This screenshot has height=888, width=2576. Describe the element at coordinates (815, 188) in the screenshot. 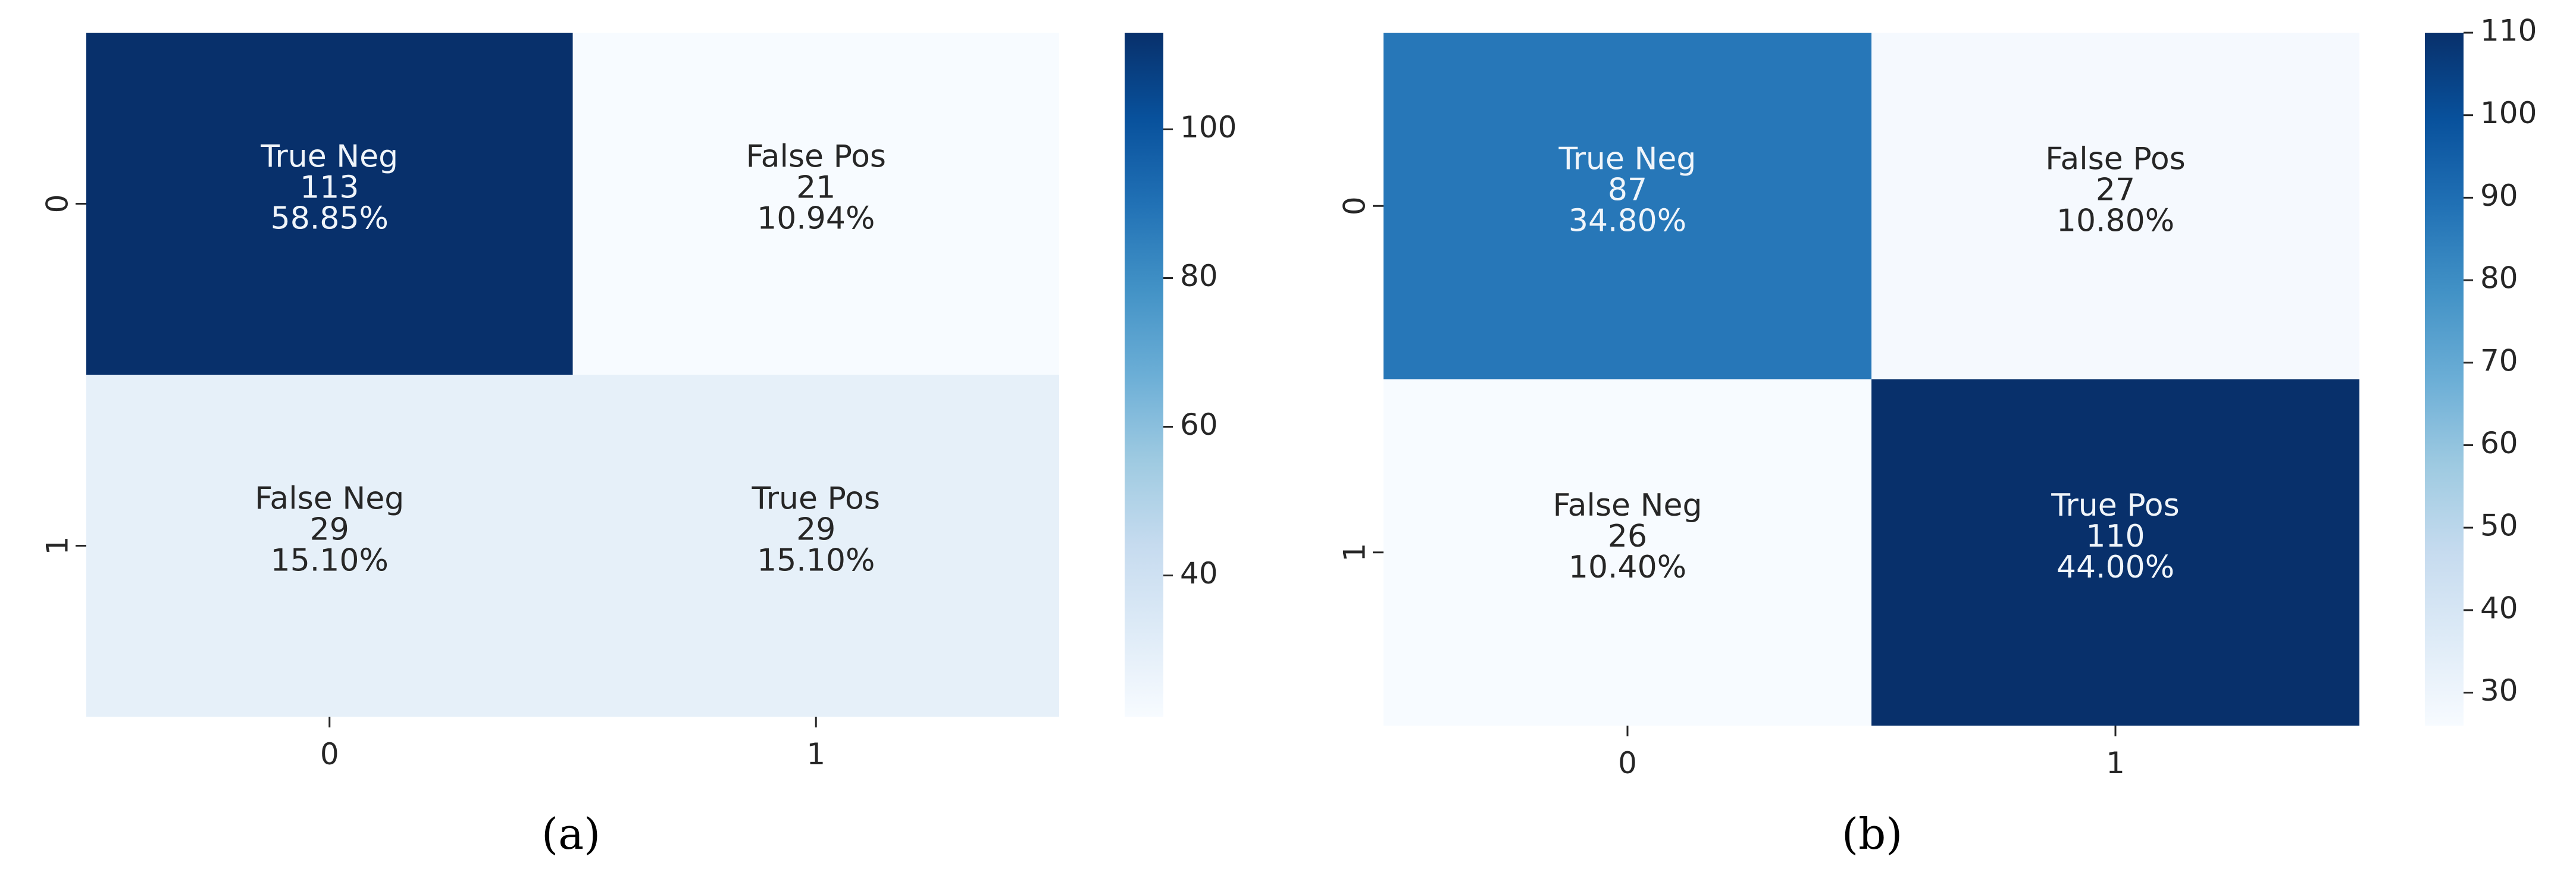

I see `cell-count-label: 21` at that location.